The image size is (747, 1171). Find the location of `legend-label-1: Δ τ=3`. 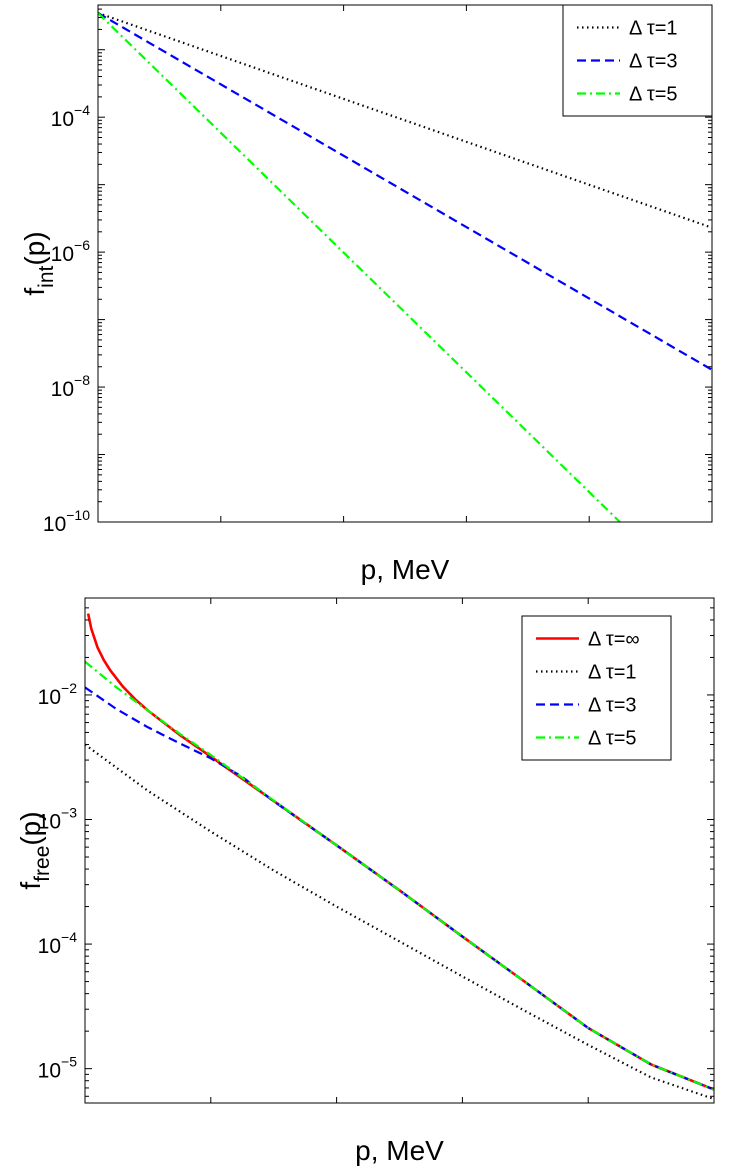

legend-label-1: Δ τ=3 is located at coordinates (653, 62).